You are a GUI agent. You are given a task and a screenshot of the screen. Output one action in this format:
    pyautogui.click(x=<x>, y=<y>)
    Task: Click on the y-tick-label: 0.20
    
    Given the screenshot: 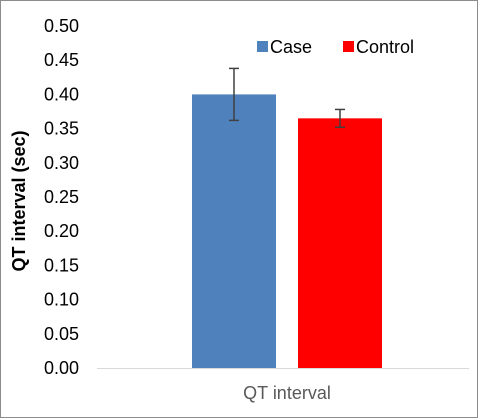 What is the action you would take?
    pyautogui.click(x=61, y=231)
    